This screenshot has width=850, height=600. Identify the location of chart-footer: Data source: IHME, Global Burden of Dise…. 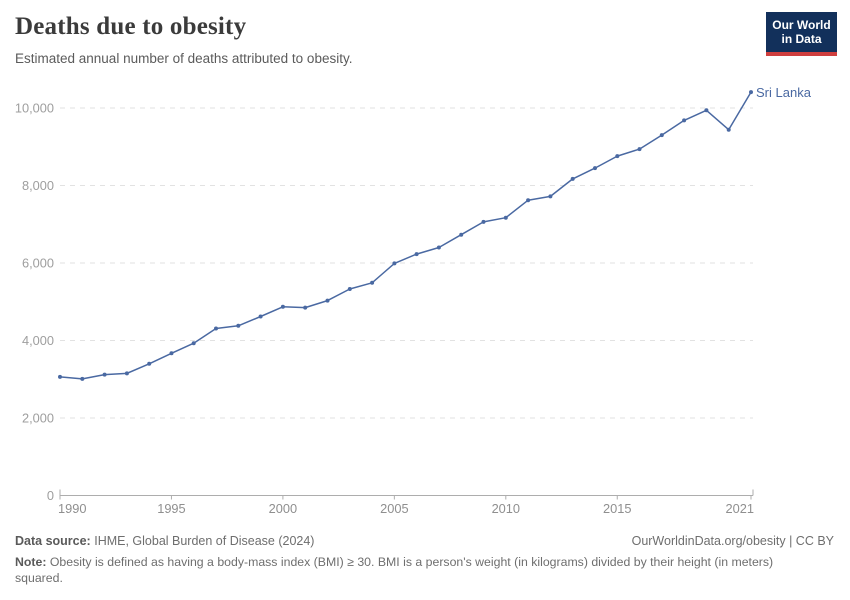
(424, 559).